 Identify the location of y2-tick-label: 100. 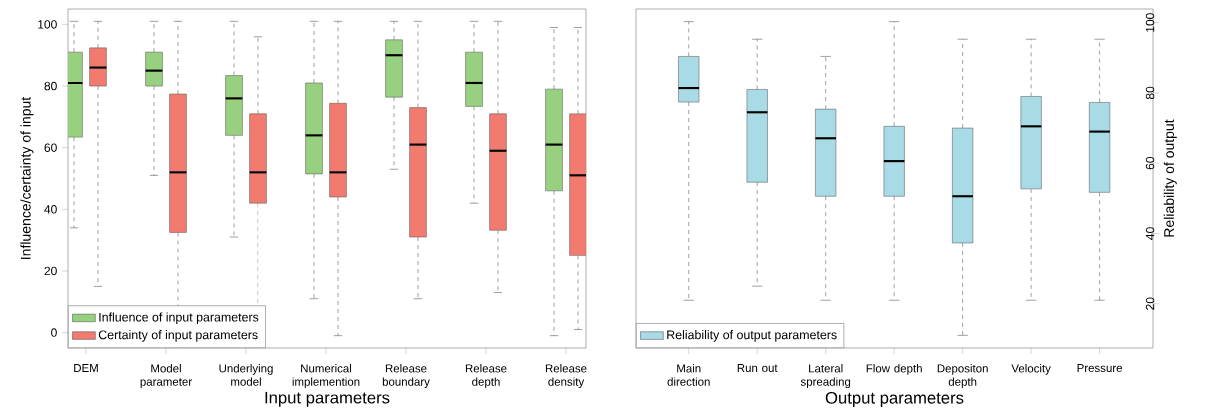
(1150, 22).